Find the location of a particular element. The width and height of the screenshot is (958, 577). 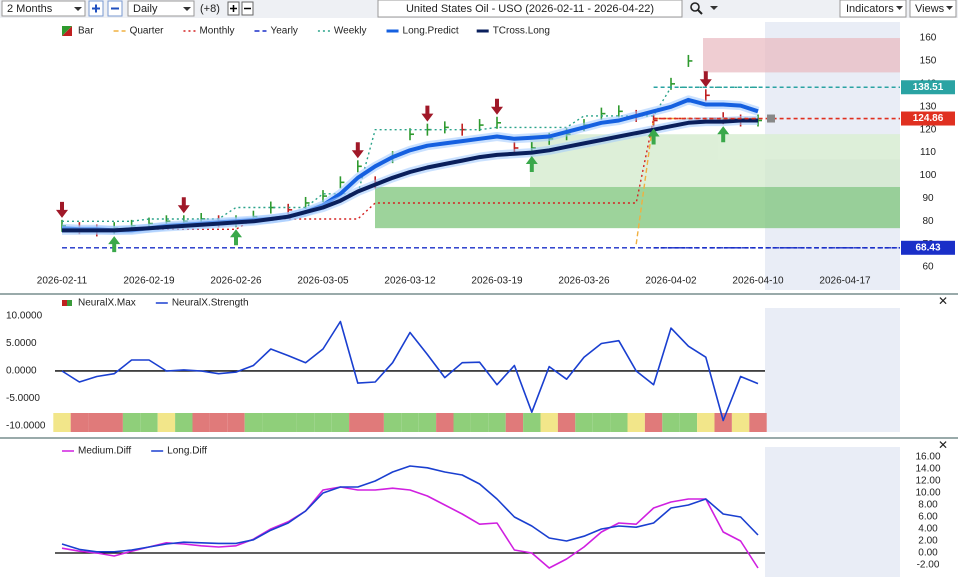

legend-label: Yearly is located at coordinates (283, 31).